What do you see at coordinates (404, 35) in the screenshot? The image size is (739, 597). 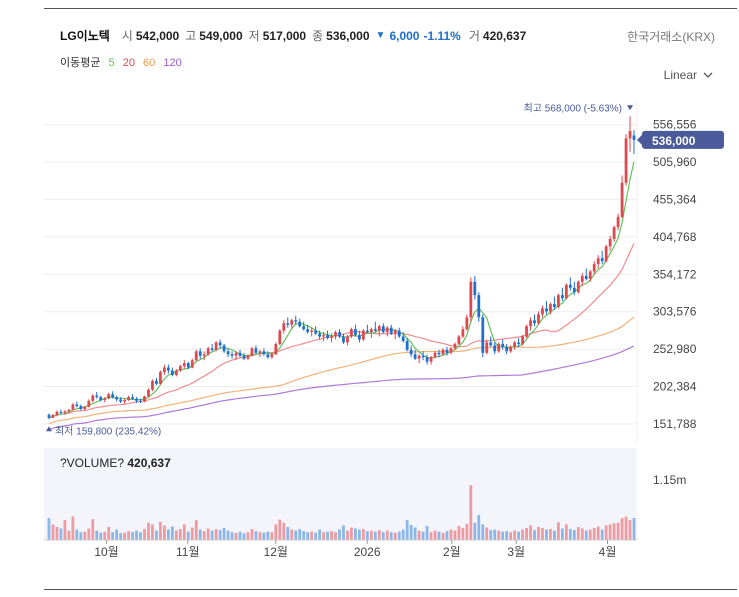 I see `price-change: 6,000` at bounding box center [404, 35].